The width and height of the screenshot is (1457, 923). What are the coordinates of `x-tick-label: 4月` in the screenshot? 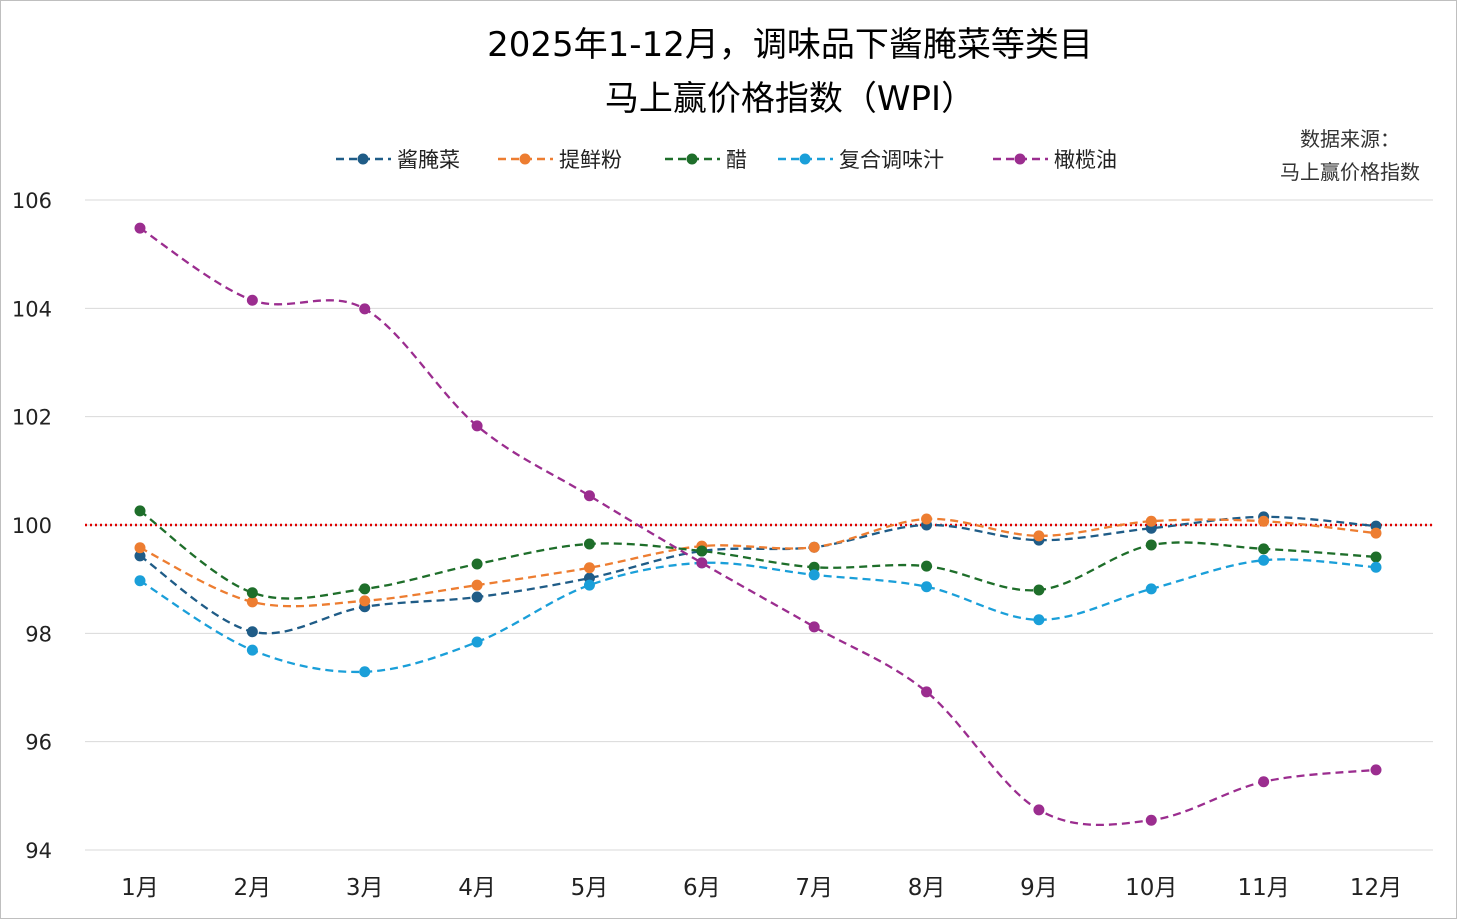 It's located at (477, 888).